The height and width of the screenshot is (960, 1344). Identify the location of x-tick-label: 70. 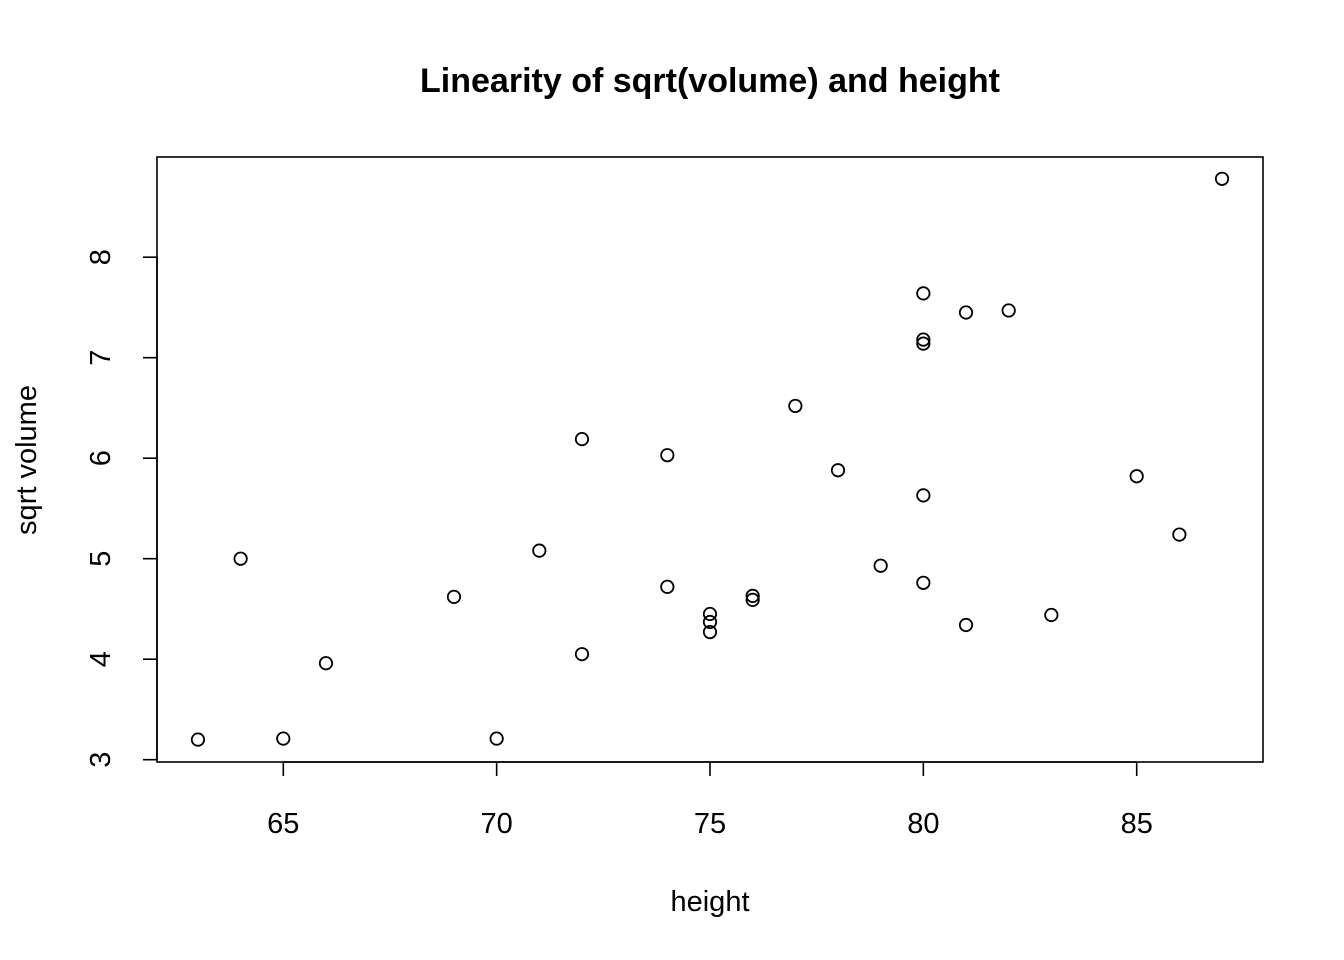
(497, 824).